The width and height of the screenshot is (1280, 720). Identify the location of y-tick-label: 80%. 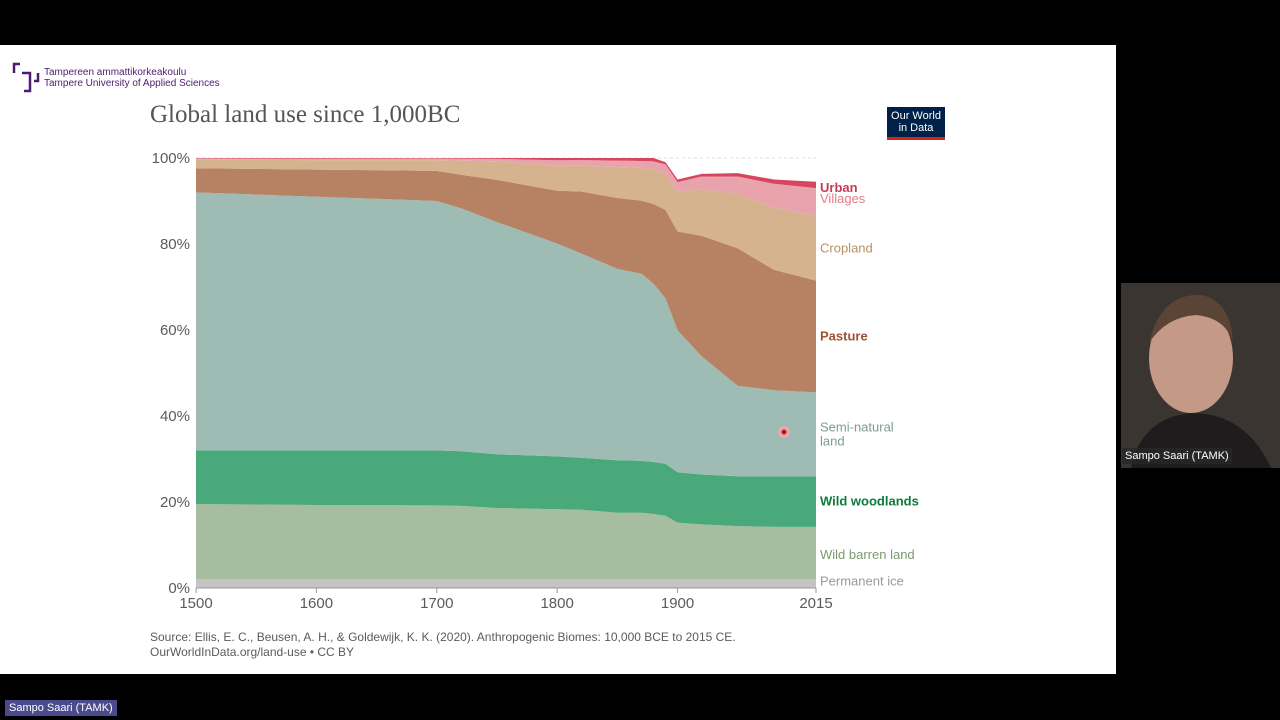
(175, 244).